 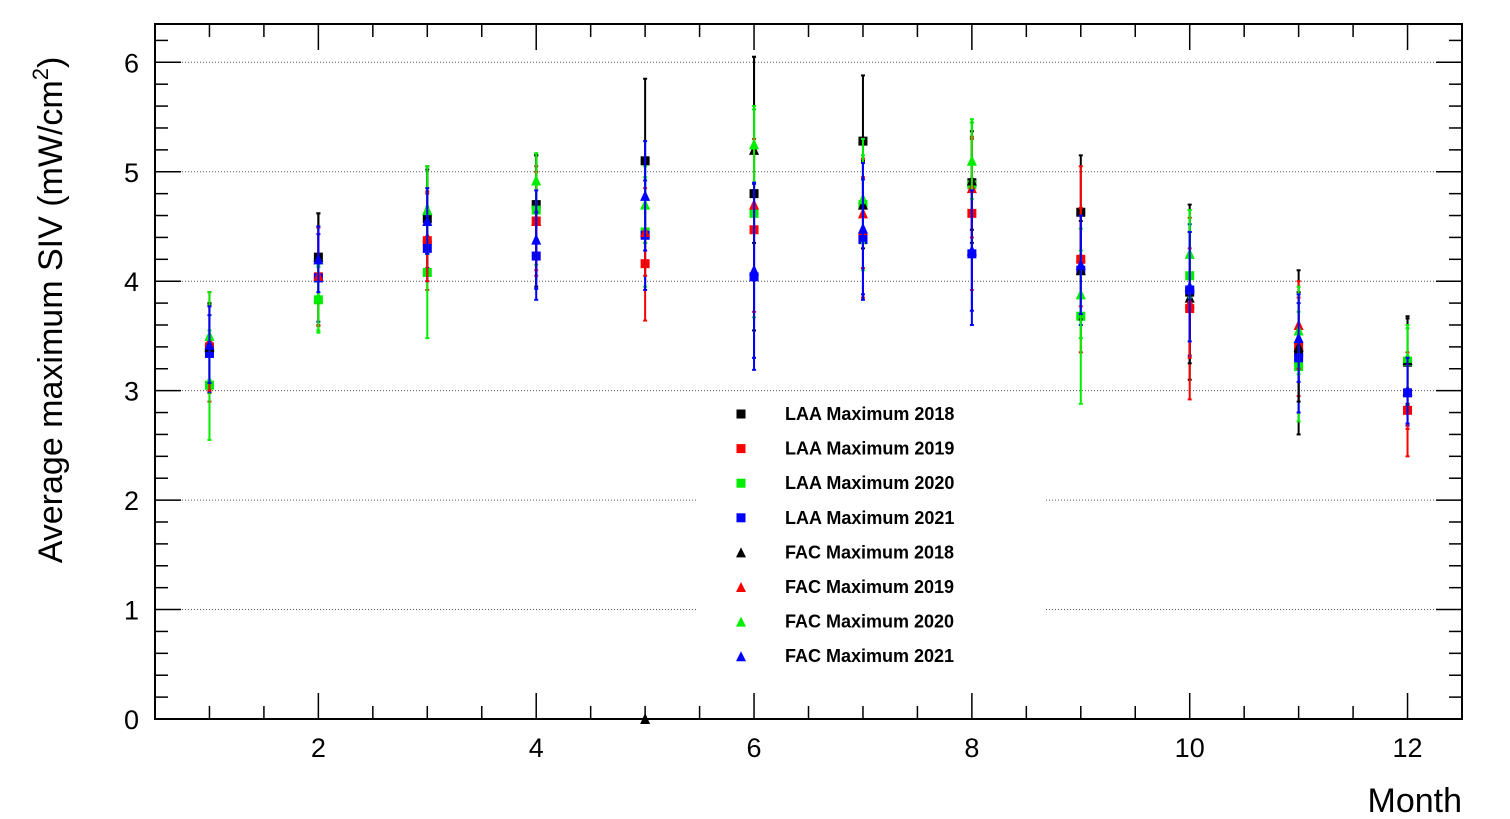 I want to click on y-axis-title: Average maximum SIV (mW/cm2), so click(x=49, y=310).